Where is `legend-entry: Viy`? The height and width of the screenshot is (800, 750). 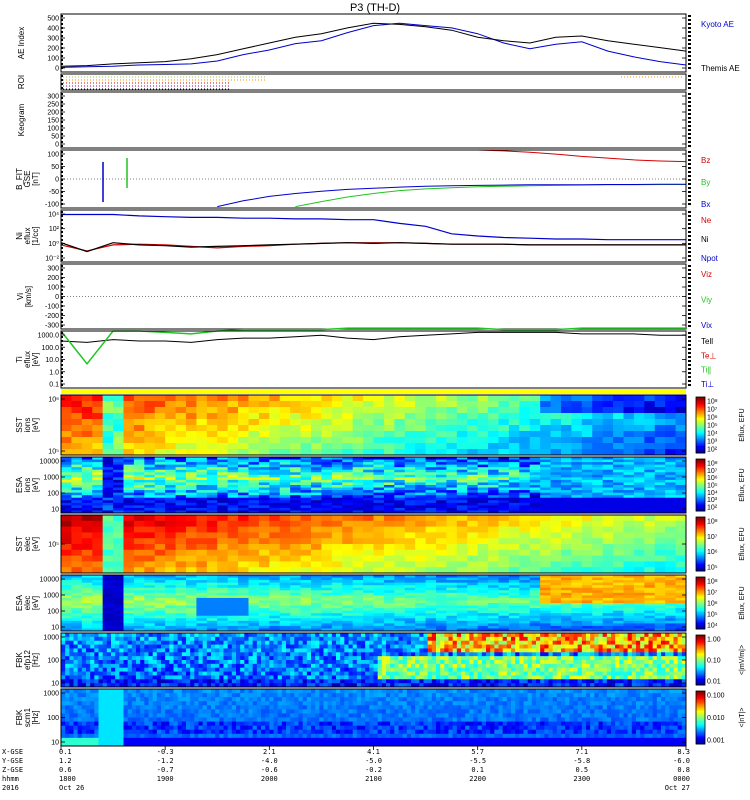
legend-entry: Viy is located at coordinates (706, 300).